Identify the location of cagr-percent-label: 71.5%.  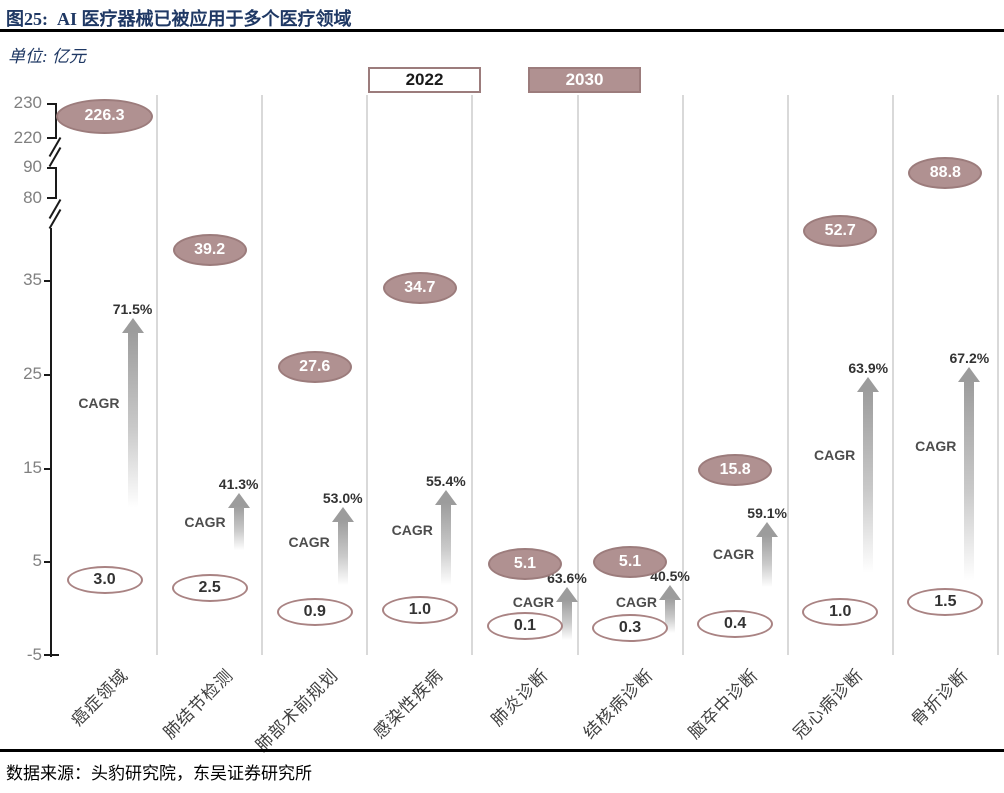
(132, 309).